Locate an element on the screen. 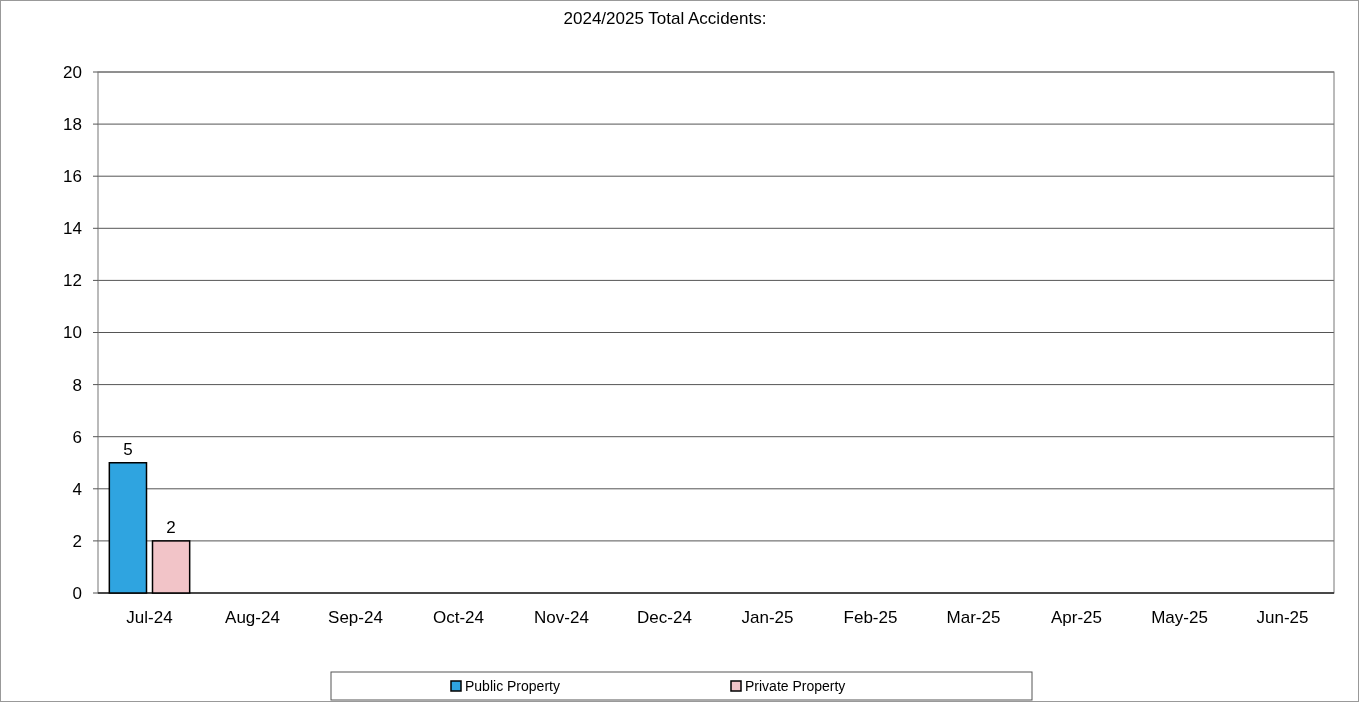  y-tick-label: 18 is located at coordinates (72, 125).